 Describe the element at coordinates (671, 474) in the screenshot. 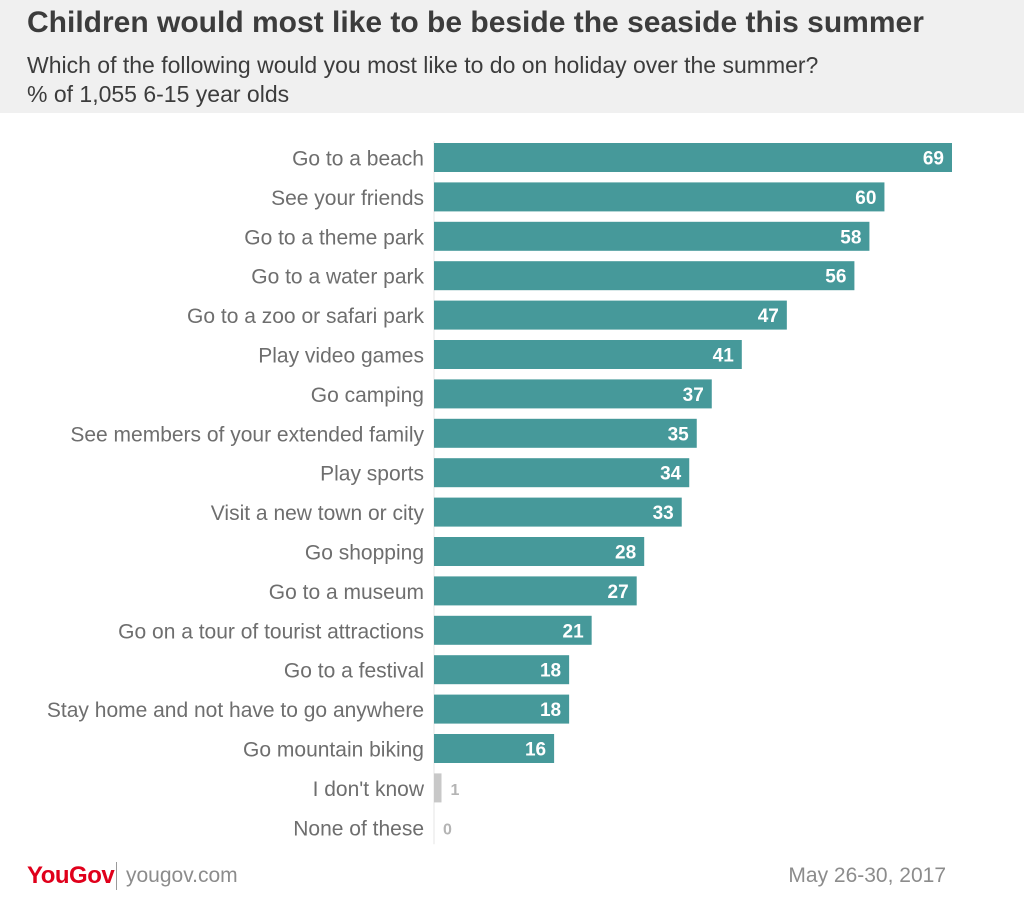

I see `data-label: 34` at that location.